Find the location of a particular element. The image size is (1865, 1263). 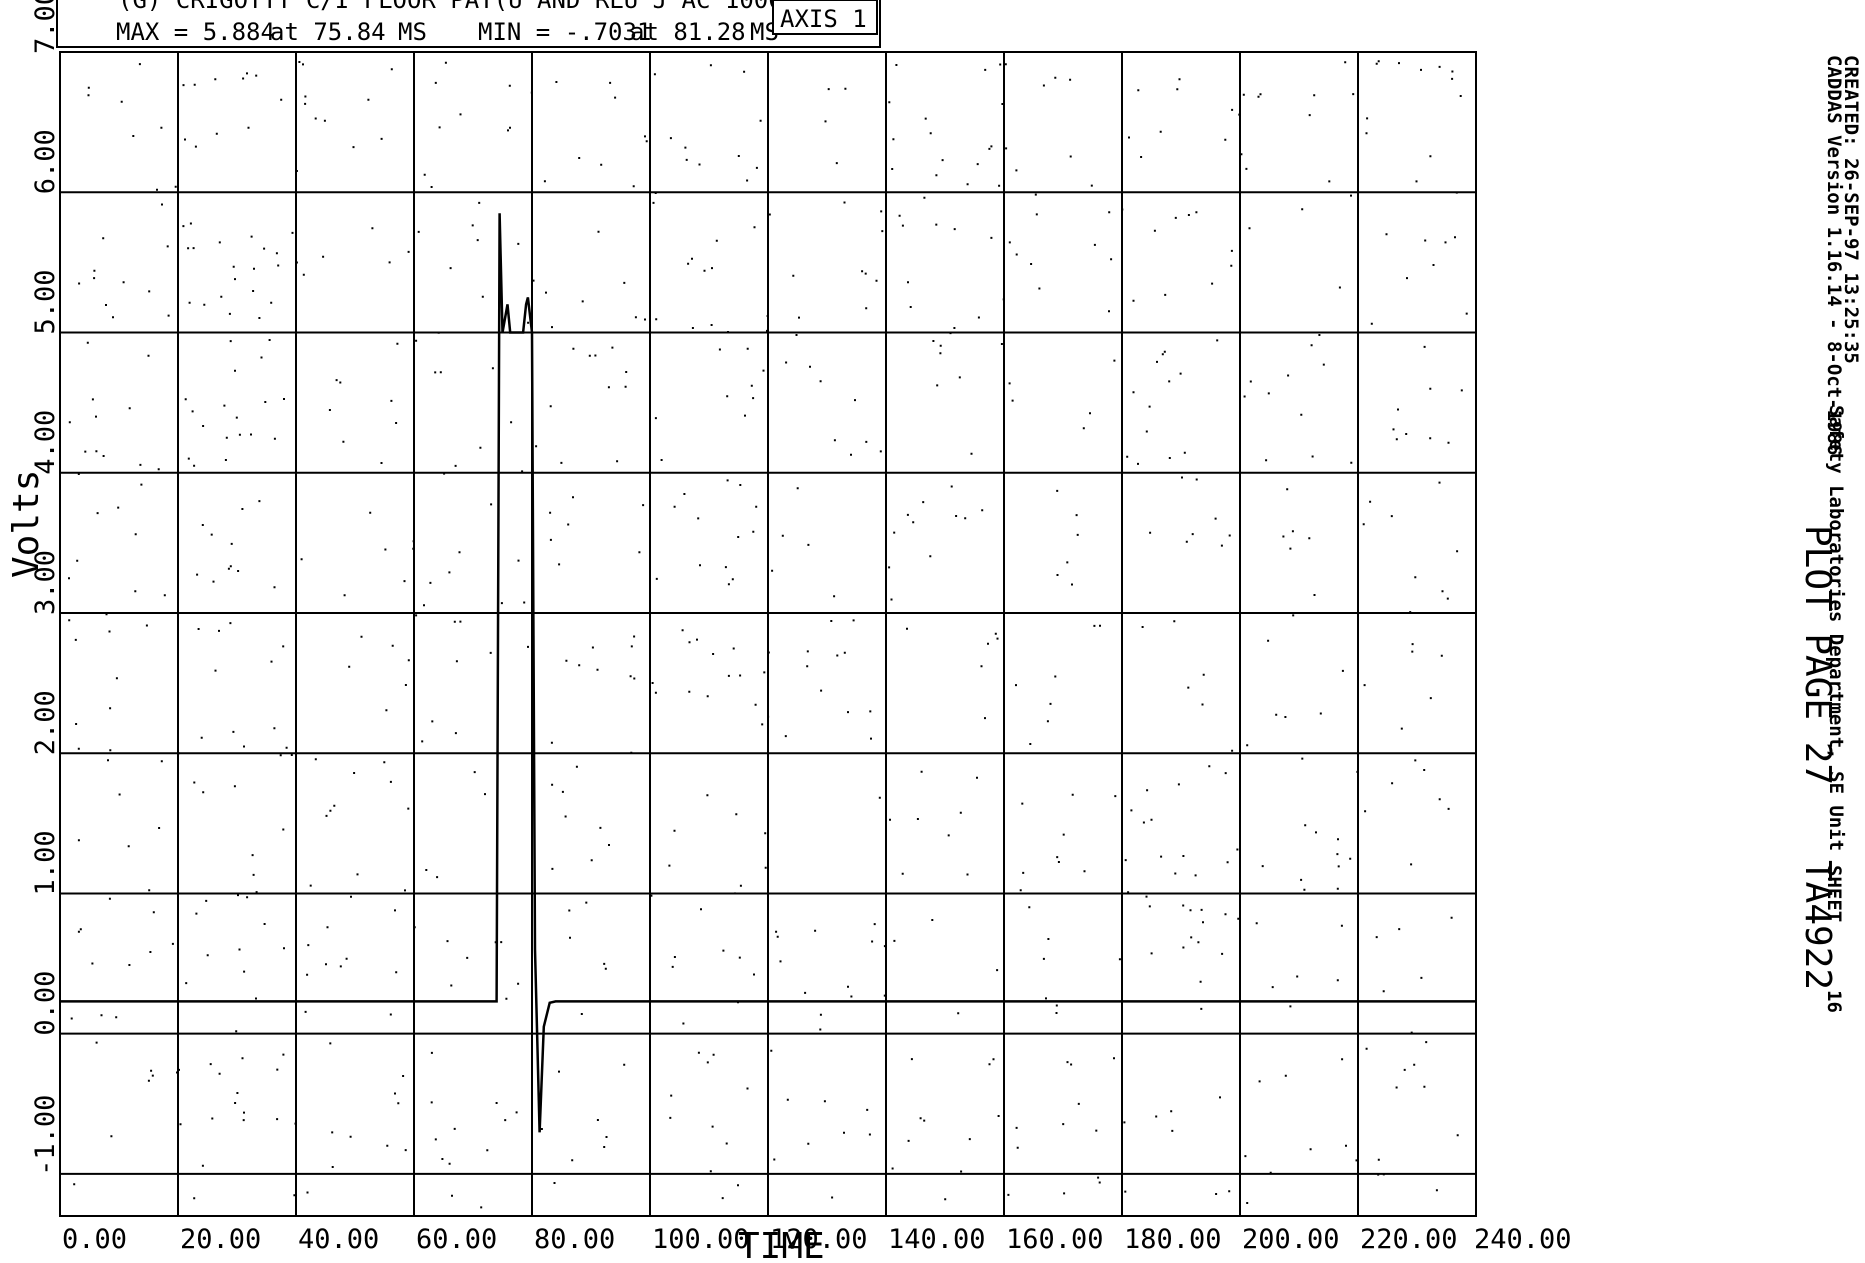

y-tick-label: 3.00 is located at coordinates (45, 582).